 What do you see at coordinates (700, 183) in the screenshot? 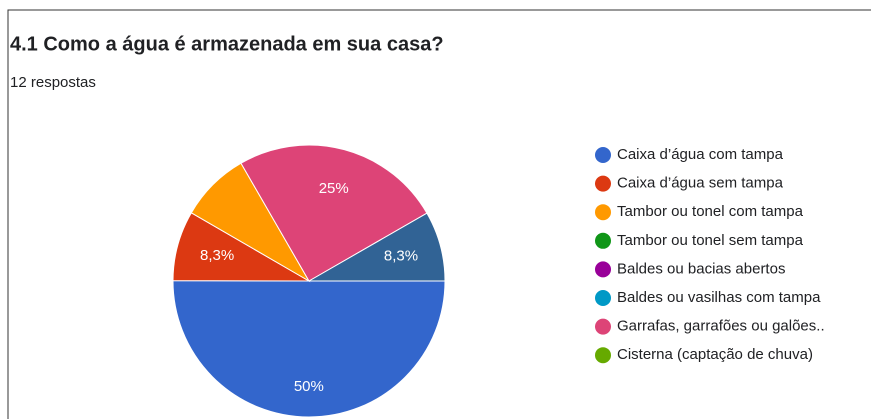
I see `legend-label: Caixa d’água sem tampa` at bounding box center [700, 183].